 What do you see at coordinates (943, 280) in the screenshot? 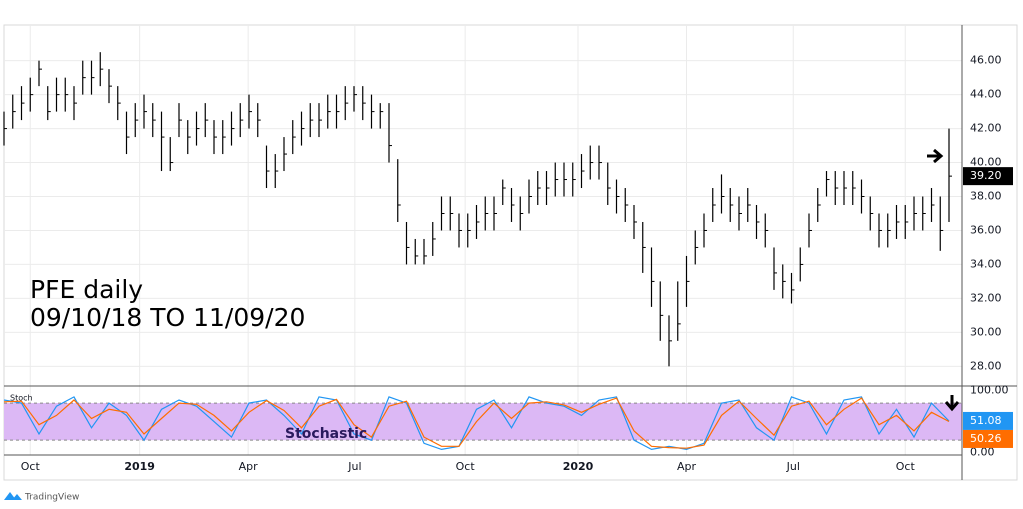
I see `arrow` at bounding box center [943, 280].